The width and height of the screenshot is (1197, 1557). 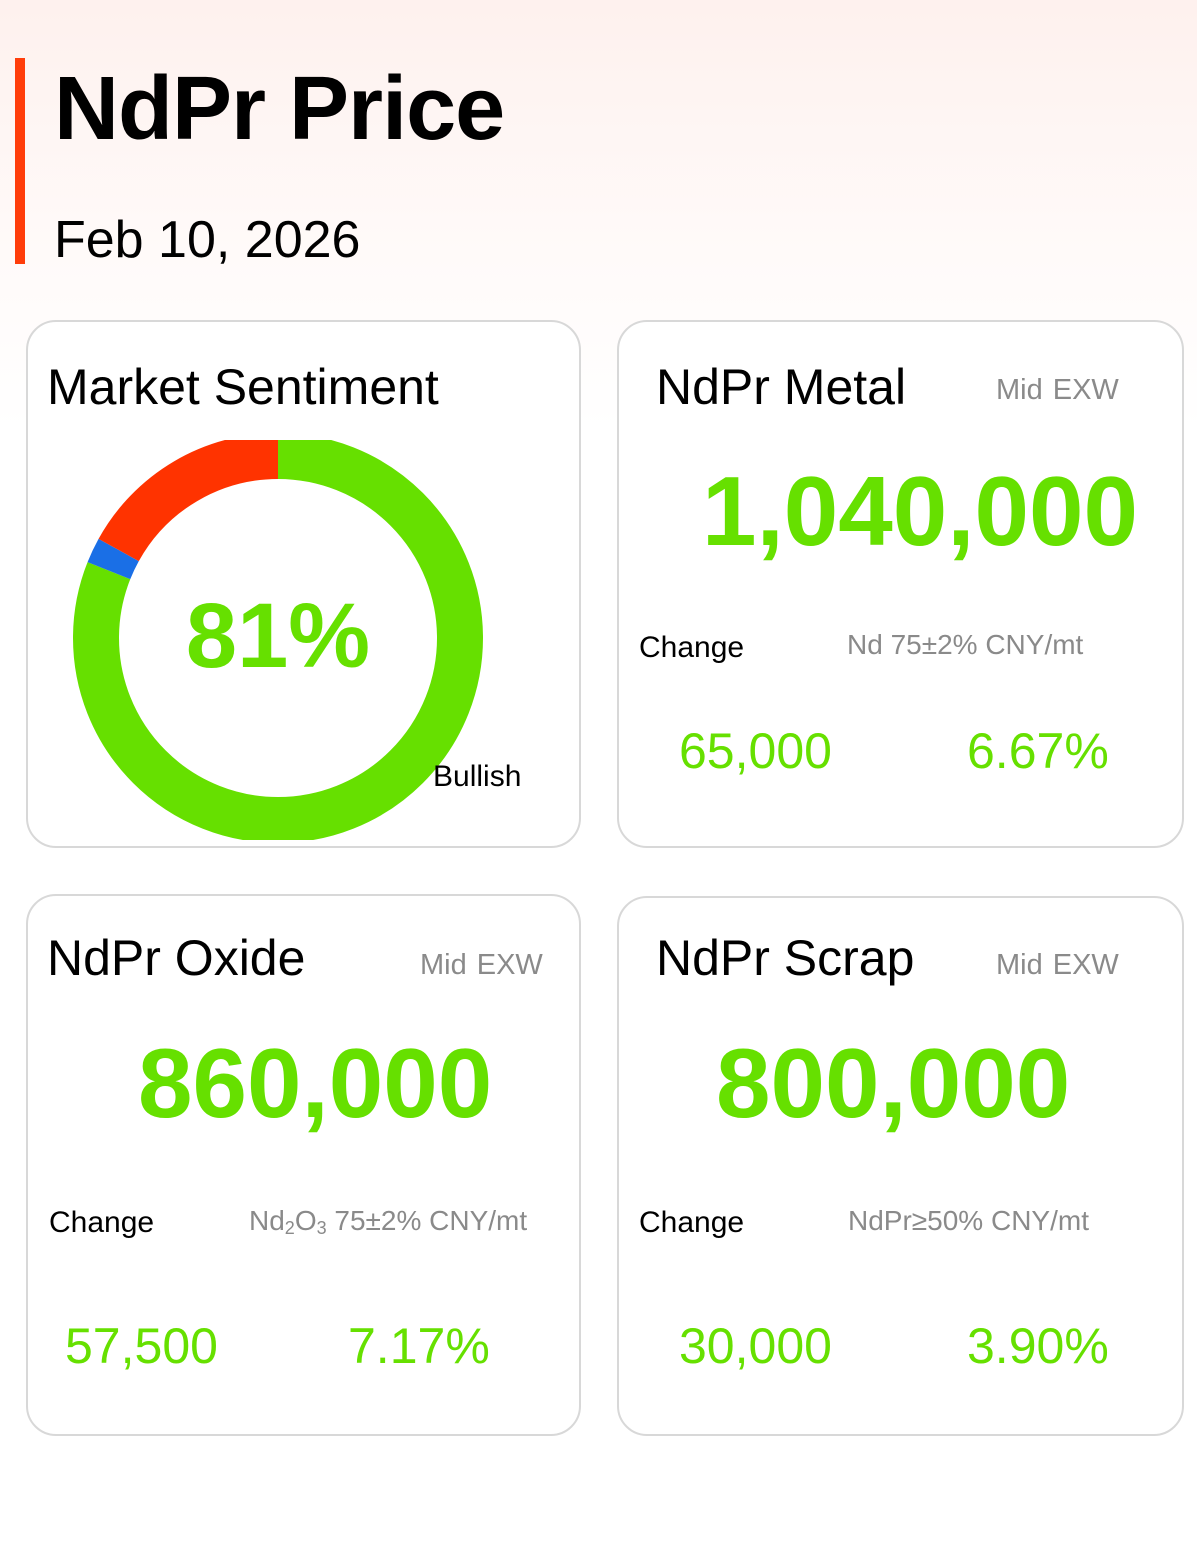 I want to click on scrap-change-percent: 3.90%, so click(x=1038, y=1346).